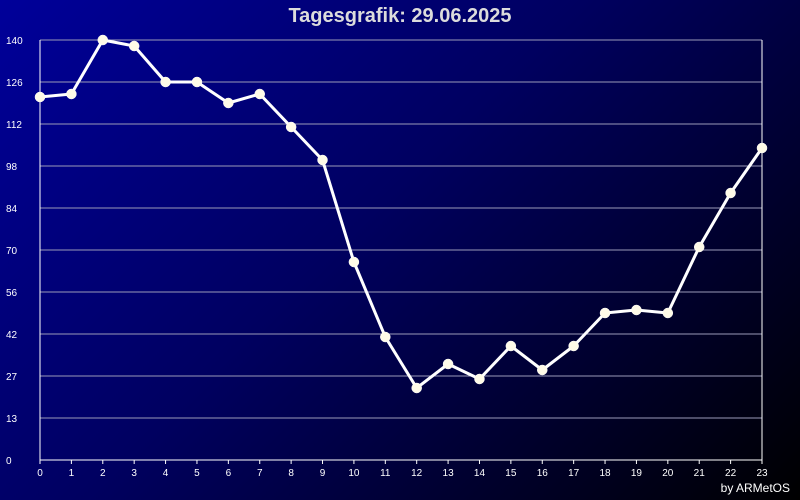 Image resolution: width=800 pixels, height=500 pixels. Describe the element at coordinates (260, 473) in the screenshot. I see `x-tick-label: 7` at that location.